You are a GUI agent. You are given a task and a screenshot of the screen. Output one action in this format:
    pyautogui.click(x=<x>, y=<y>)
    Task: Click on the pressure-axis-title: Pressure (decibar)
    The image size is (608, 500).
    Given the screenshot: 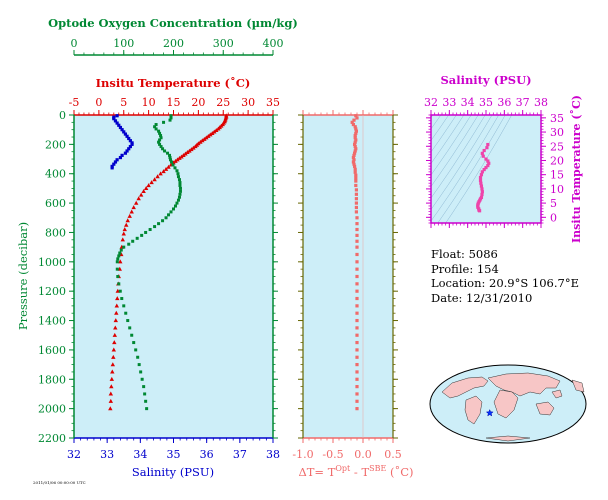 What is the action you would take?
    pyautogui.click(x=23, y=276)
    